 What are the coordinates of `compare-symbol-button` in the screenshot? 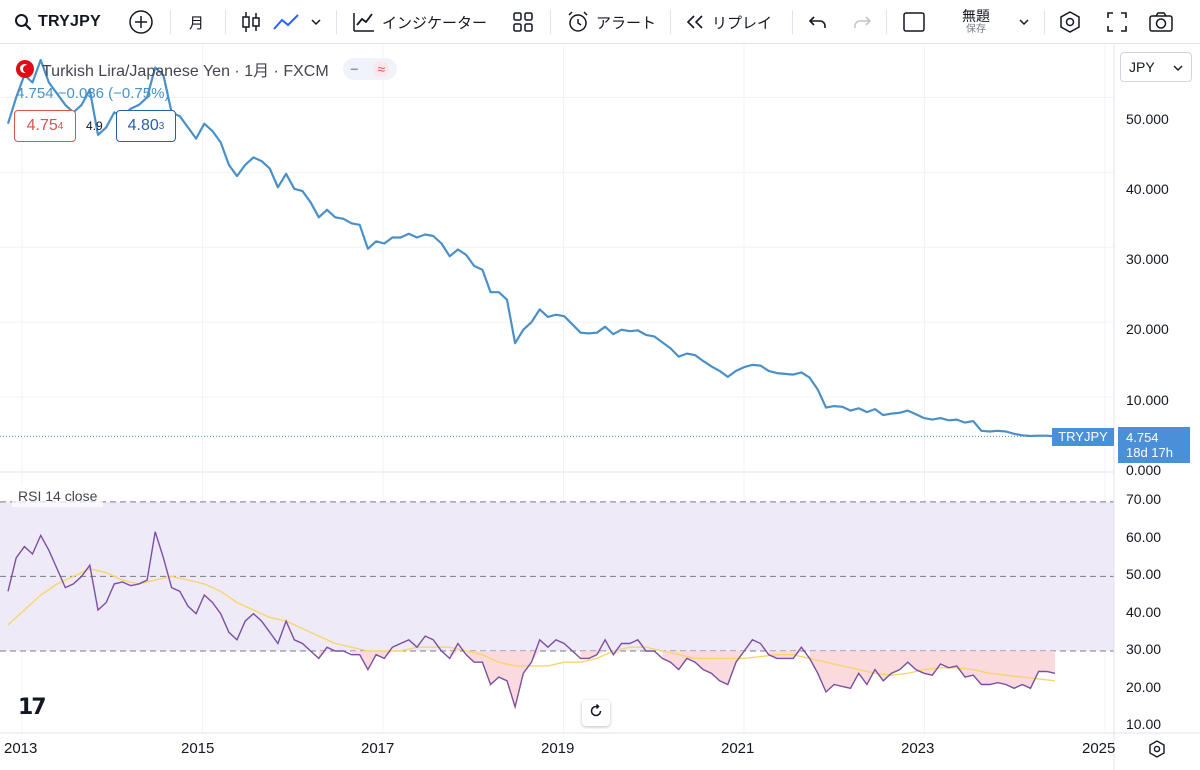 It's located at (141, 22).